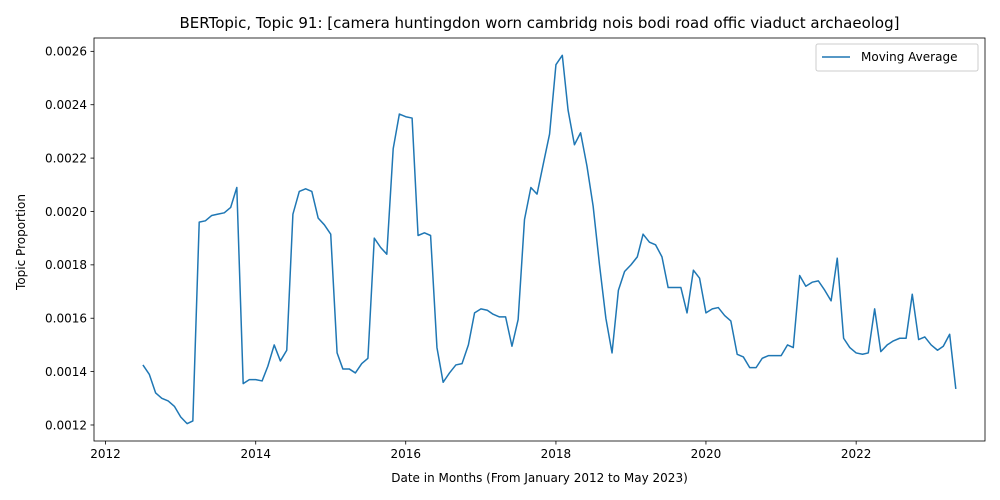 The image size is (1000, 500). Describe the element at coordinates (105, 454) in the screenshot. I see `x-tick-label: 2012` at that location.